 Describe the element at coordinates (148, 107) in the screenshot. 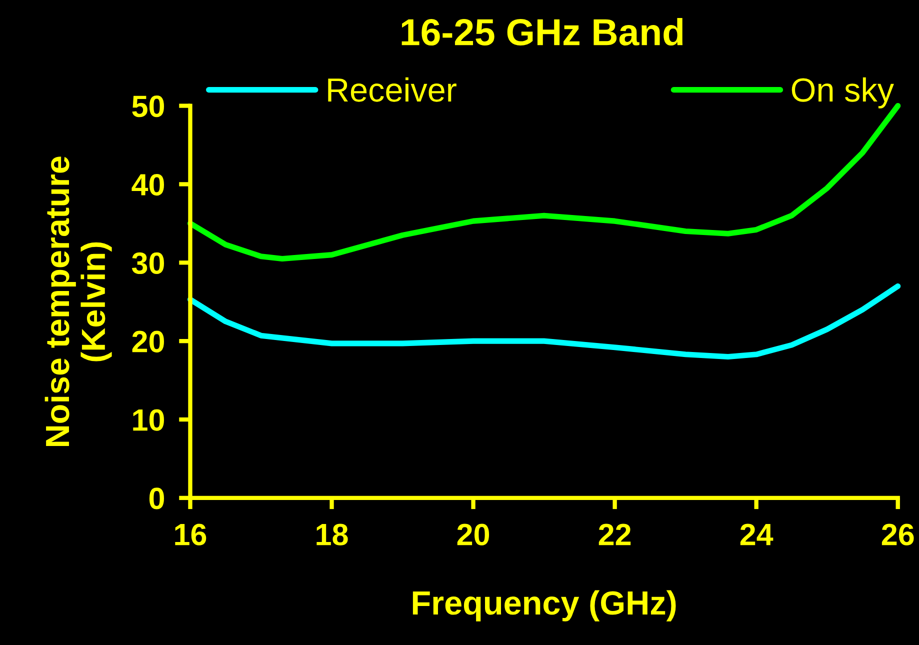

I see `y-tick-label: 50` at that location.